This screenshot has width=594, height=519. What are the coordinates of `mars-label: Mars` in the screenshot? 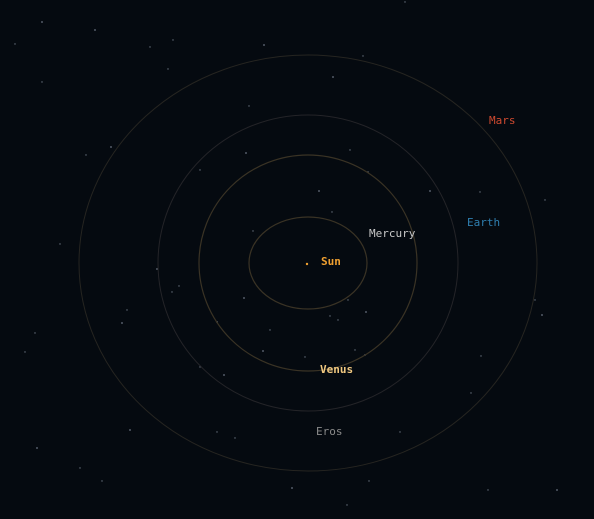 It's located at (502, 120).